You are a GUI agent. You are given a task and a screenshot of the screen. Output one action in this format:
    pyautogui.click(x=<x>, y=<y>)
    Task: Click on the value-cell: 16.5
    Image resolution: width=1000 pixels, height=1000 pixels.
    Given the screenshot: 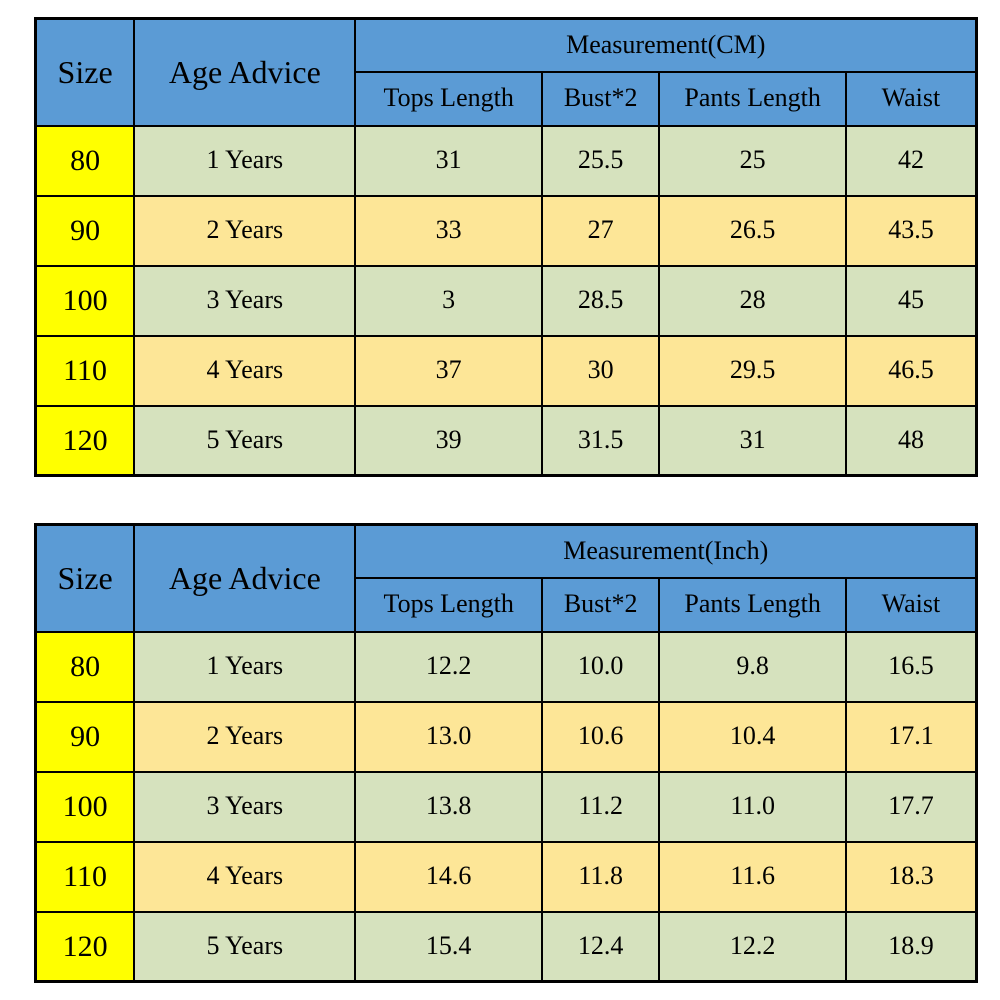 What is the action you would take?
    pyautogui.click(x=911, y=666)
    